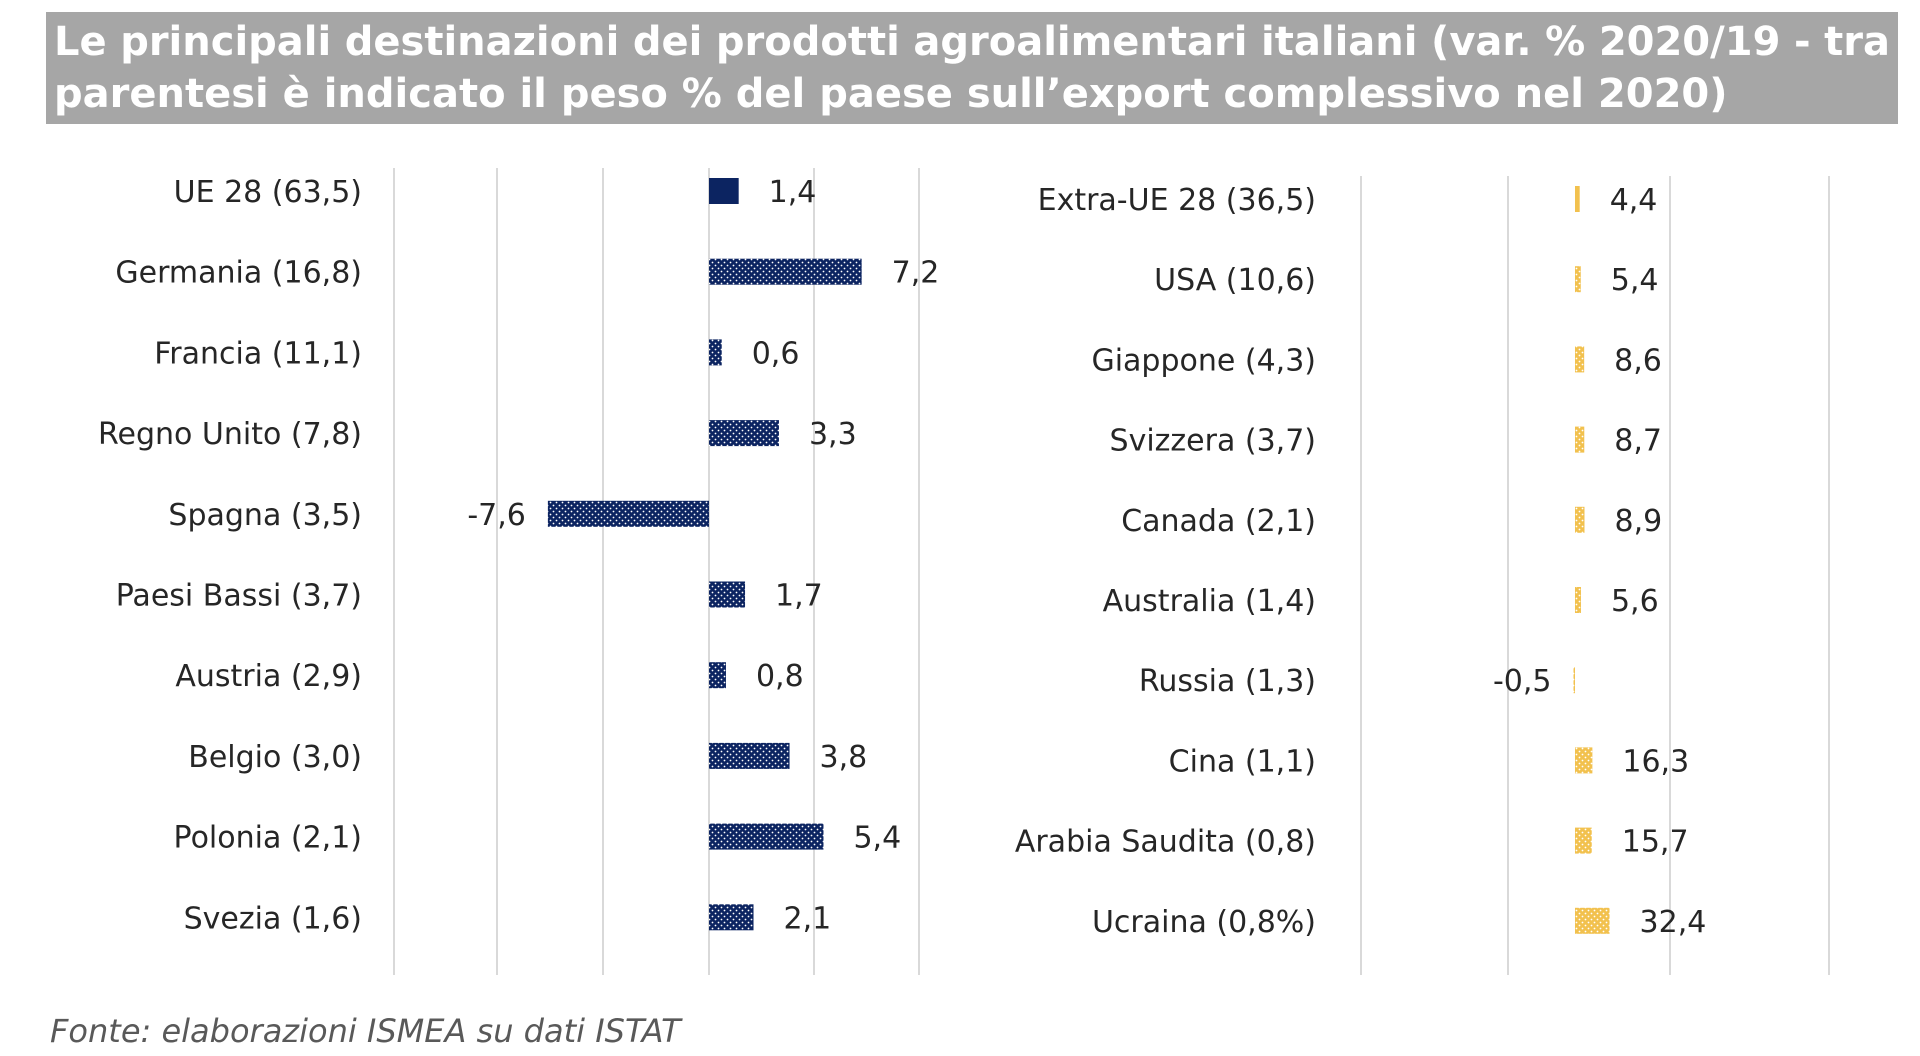 Image resolution: width=1920 pixels, height=1056 pixels. I want to click on extra-eu-value-label: -0,5, so click(1522, 681).